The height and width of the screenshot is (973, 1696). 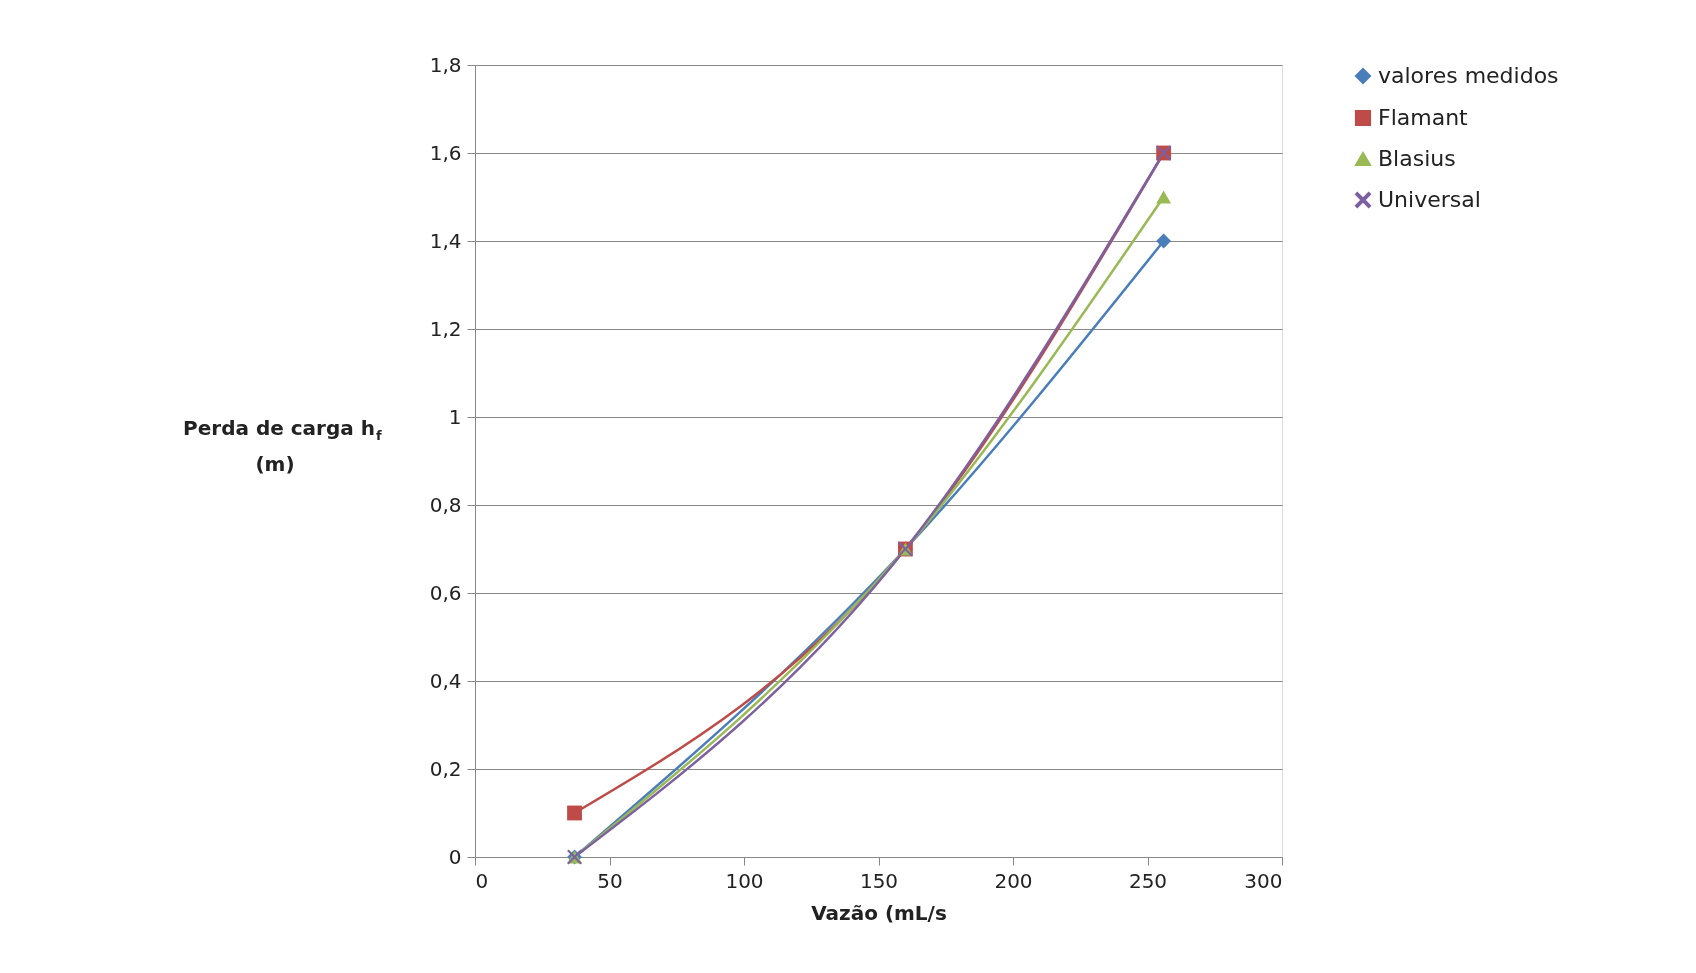 I want to click on x-tick-label: 200, so click(x=1013, y=880).